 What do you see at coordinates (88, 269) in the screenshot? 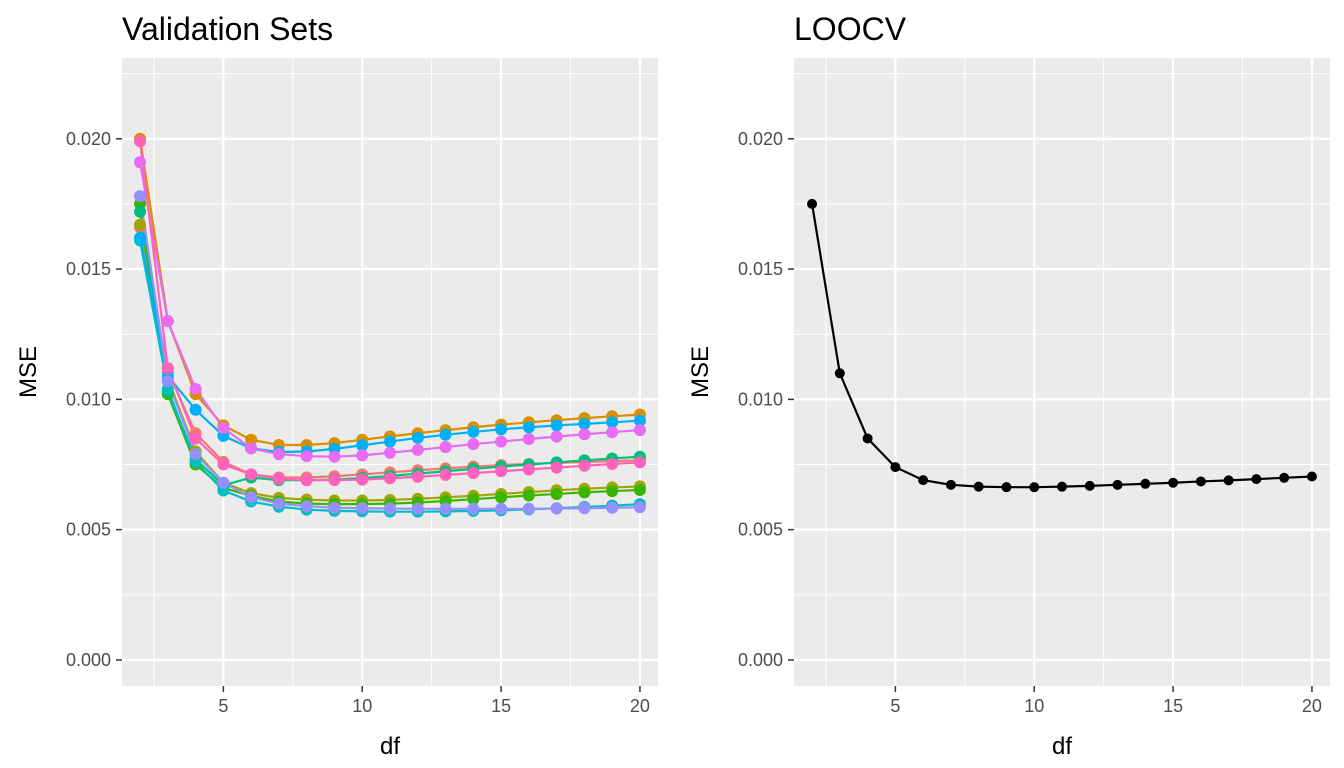
I see `validation-sets-y-tick-label: 0.015` at bounding box center [88, 269].